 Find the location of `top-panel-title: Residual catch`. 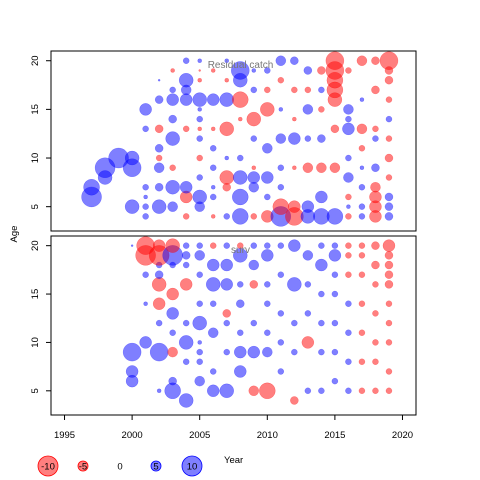

top-panel-title: Residual catch is located at coordinates (241, 65).